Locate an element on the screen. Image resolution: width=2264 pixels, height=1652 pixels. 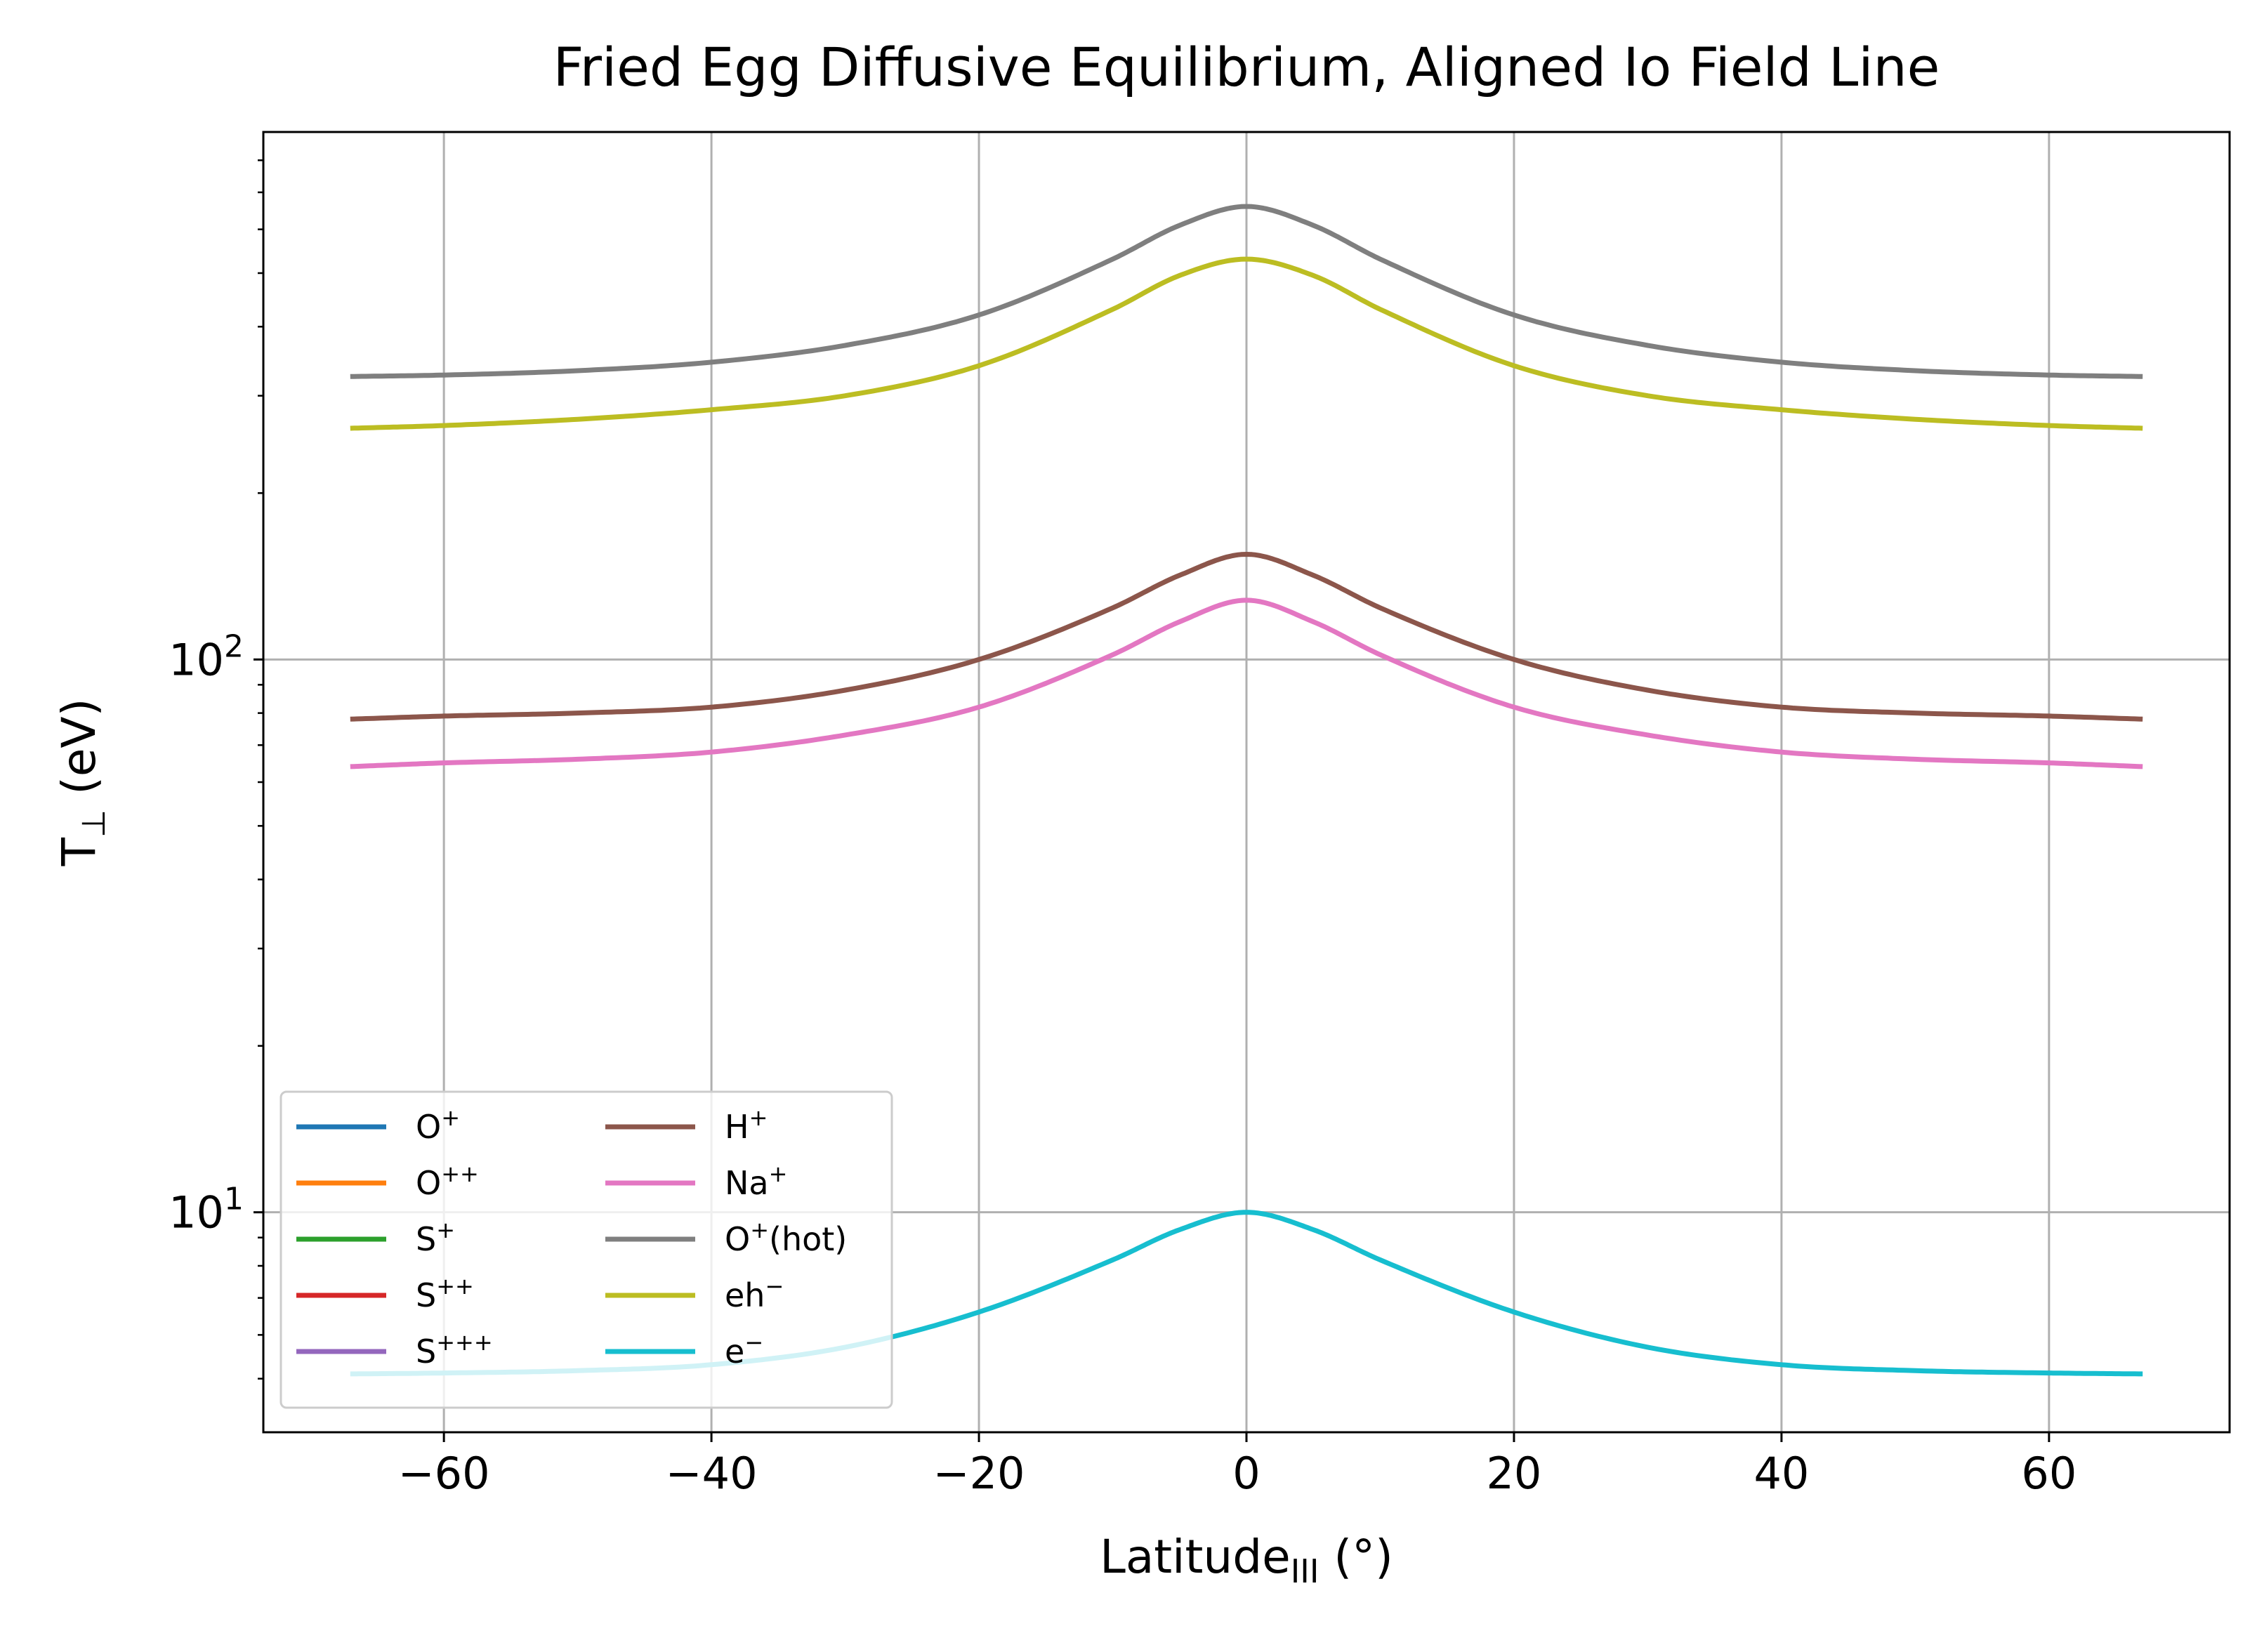
y-axis-ticks: 10¹ 10² is located at coordinates (216, 769).